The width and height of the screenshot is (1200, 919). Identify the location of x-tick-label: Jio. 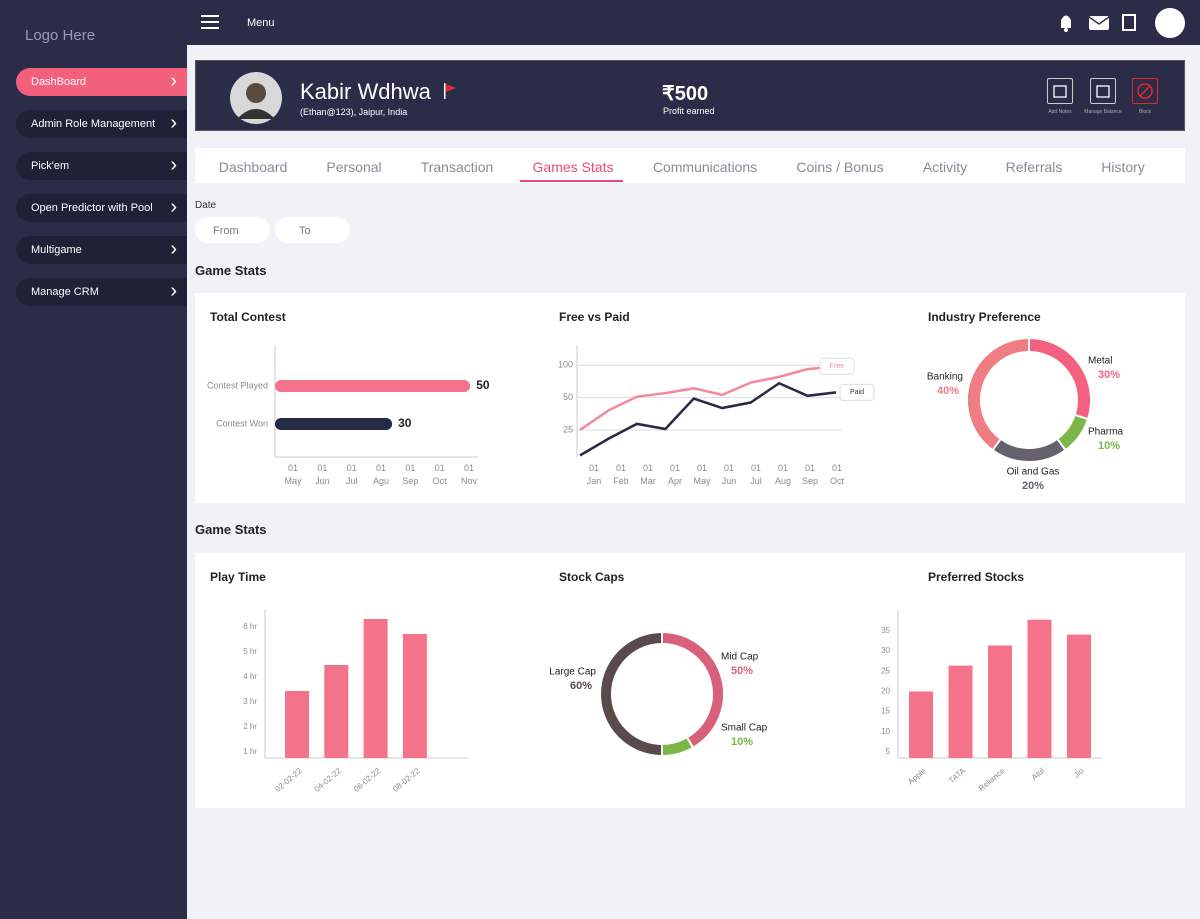
(1079, 773).